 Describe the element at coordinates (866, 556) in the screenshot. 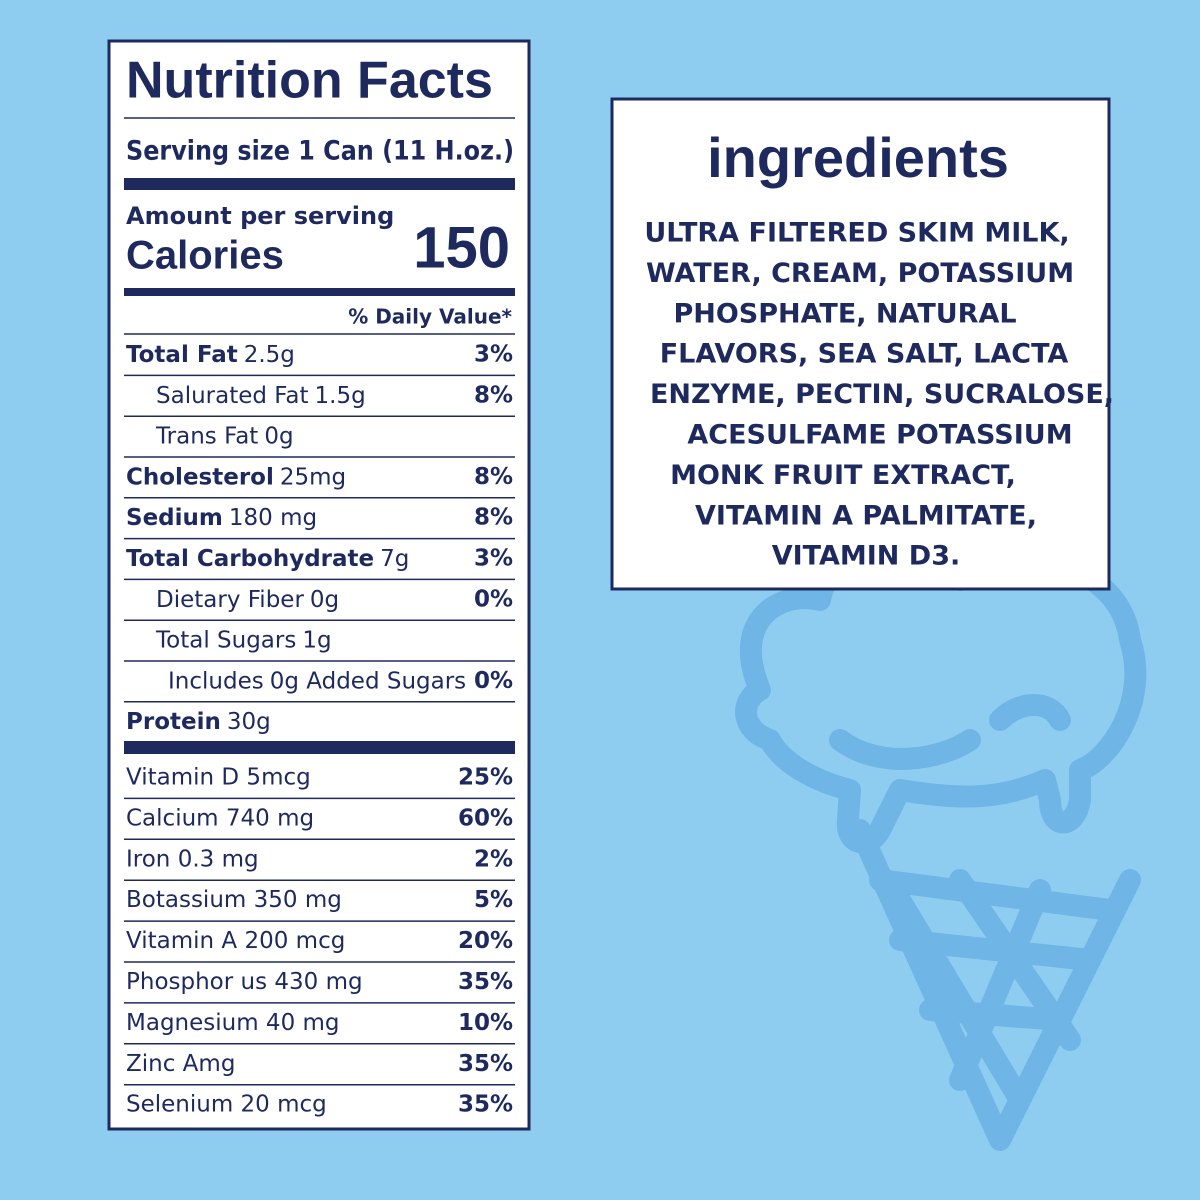

I see `ingredient-line: VITAMIN D3.` at that location.